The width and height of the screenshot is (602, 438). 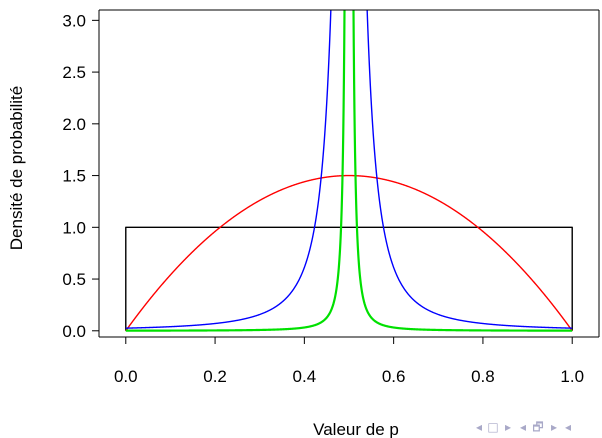 What do you see at coordinates (74, 279) in the screenshot?
I see `y-tick-label: 0.5` at bounding box center [74, 279].